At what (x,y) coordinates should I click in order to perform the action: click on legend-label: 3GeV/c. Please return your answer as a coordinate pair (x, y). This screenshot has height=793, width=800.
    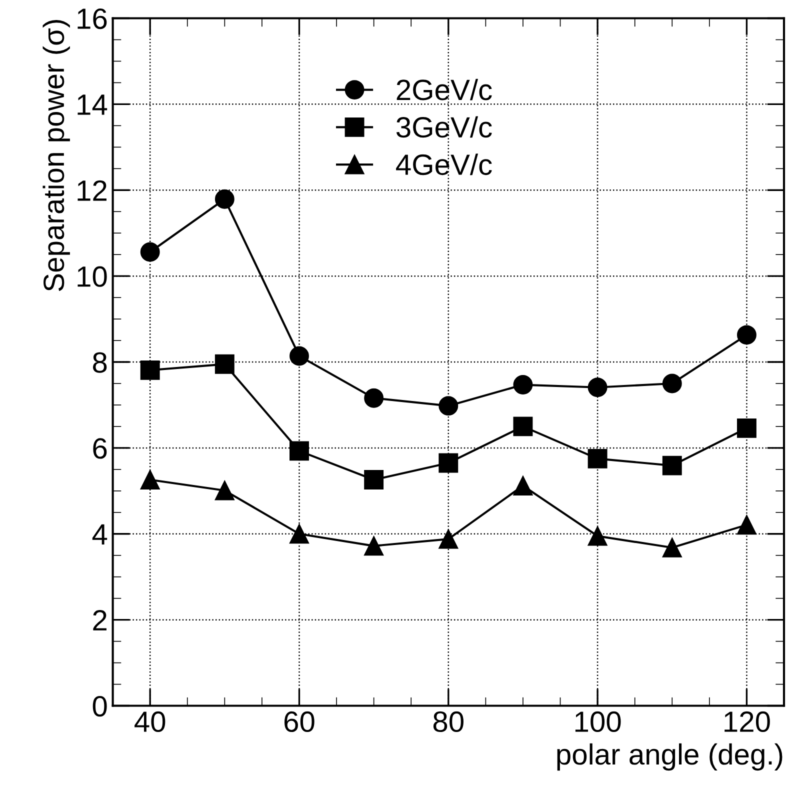
    Looking at the image, I should click on (444, 127).